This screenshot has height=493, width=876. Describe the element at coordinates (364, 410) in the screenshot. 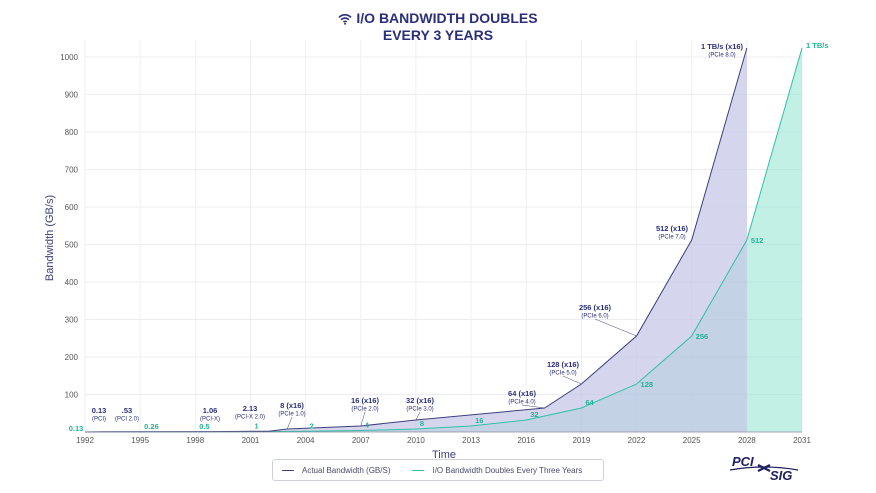

I see `data-sublabel-actual: (PCIe 2.0)` at that location.